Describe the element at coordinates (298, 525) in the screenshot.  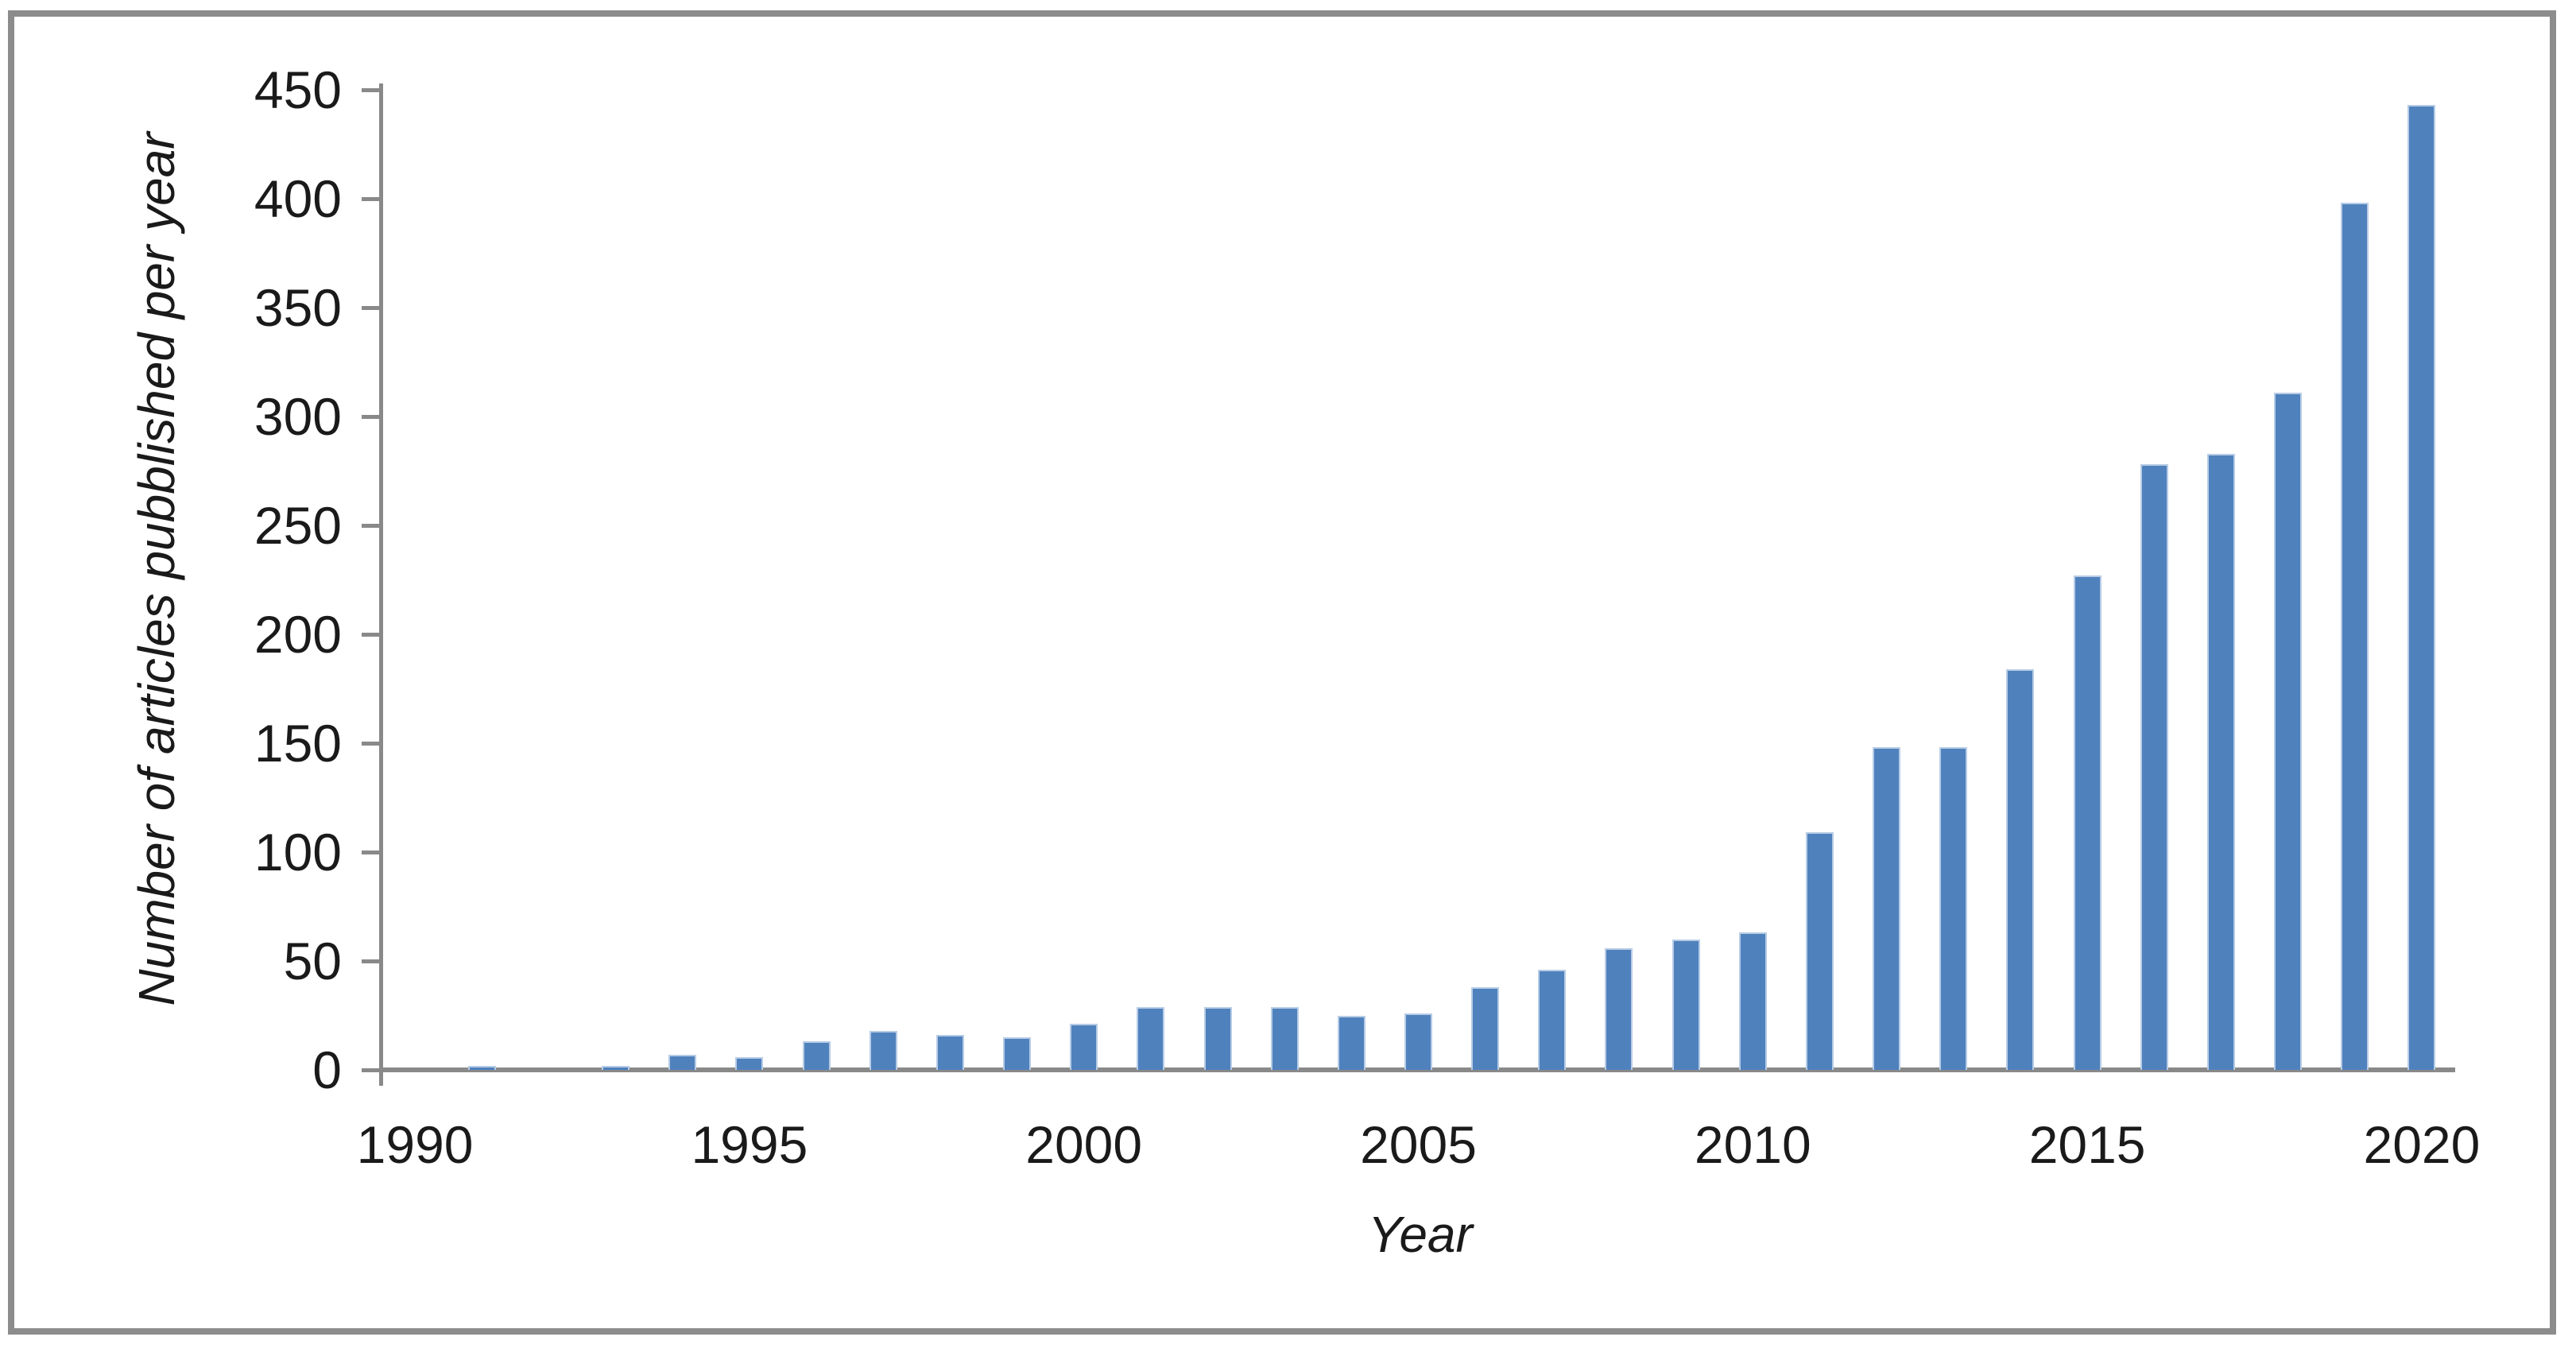
I see `y-tick-label-250: 250` at that location.